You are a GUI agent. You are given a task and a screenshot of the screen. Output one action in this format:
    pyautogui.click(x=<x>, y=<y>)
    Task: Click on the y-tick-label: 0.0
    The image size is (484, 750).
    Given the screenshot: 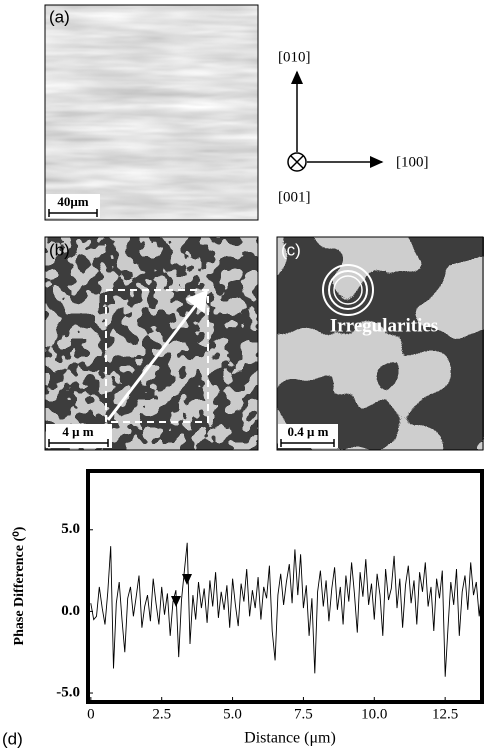 What is the action you would take?
    pyautogui.click(x=70, y=611)
    